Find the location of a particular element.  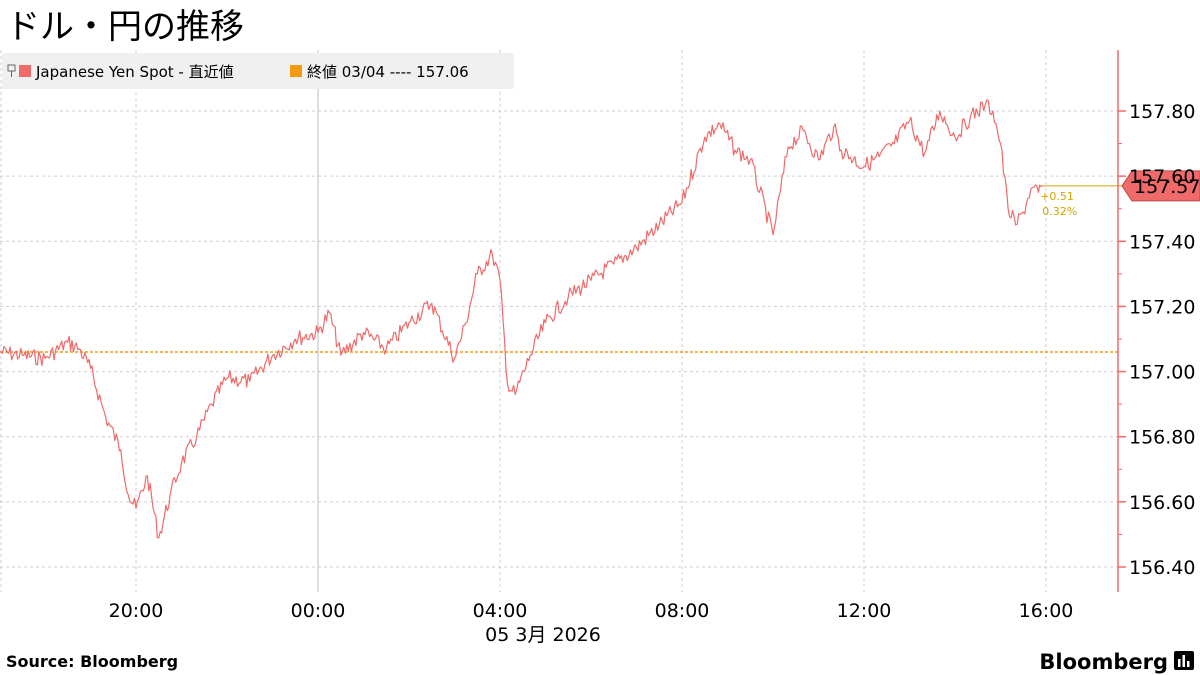

y-tick-label: 157.00 is located at coordinates (1162, 373).